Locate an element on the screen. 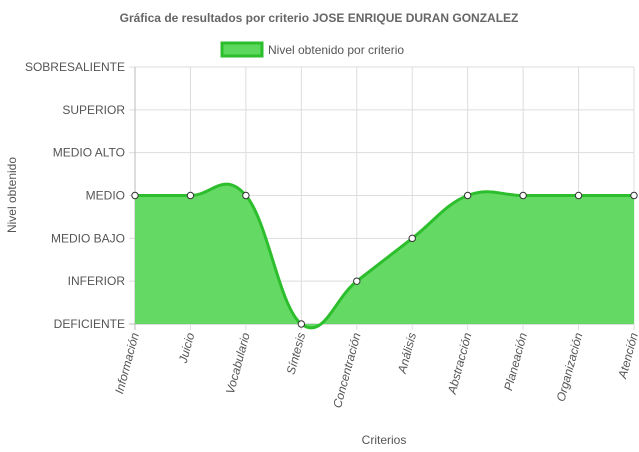  legend-label: Nivel obtenido por criterio is located at coordinates (336, 50).